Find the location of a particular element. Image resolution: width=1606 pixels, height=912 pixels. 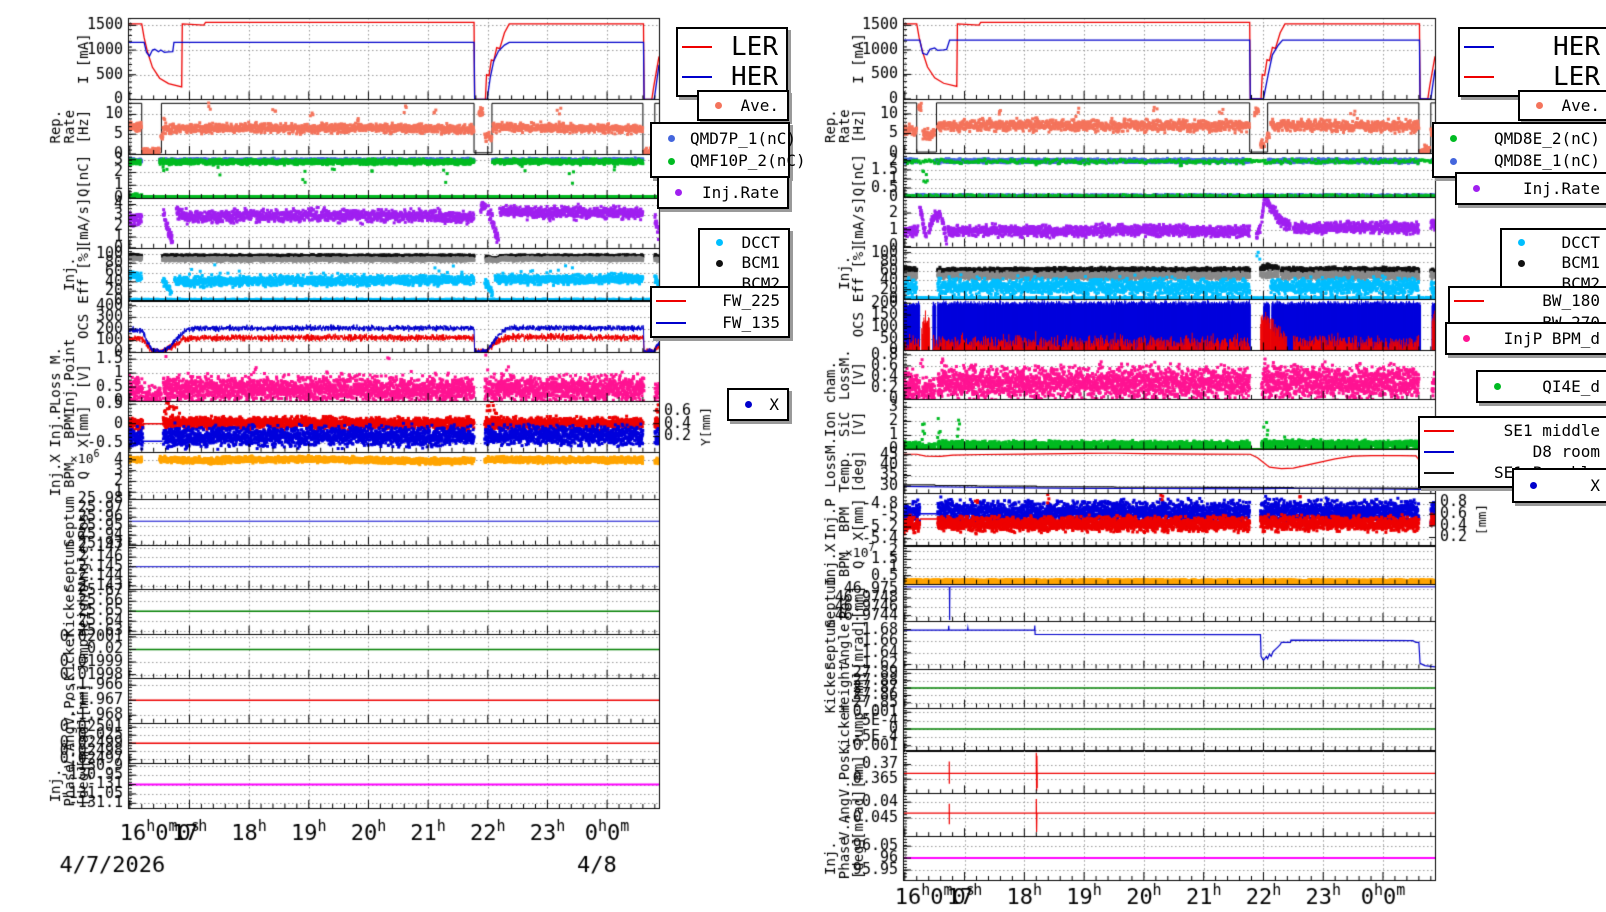

qmd8e-1-nc-dot-swatch-icon is located at coordinates (1453, 161).